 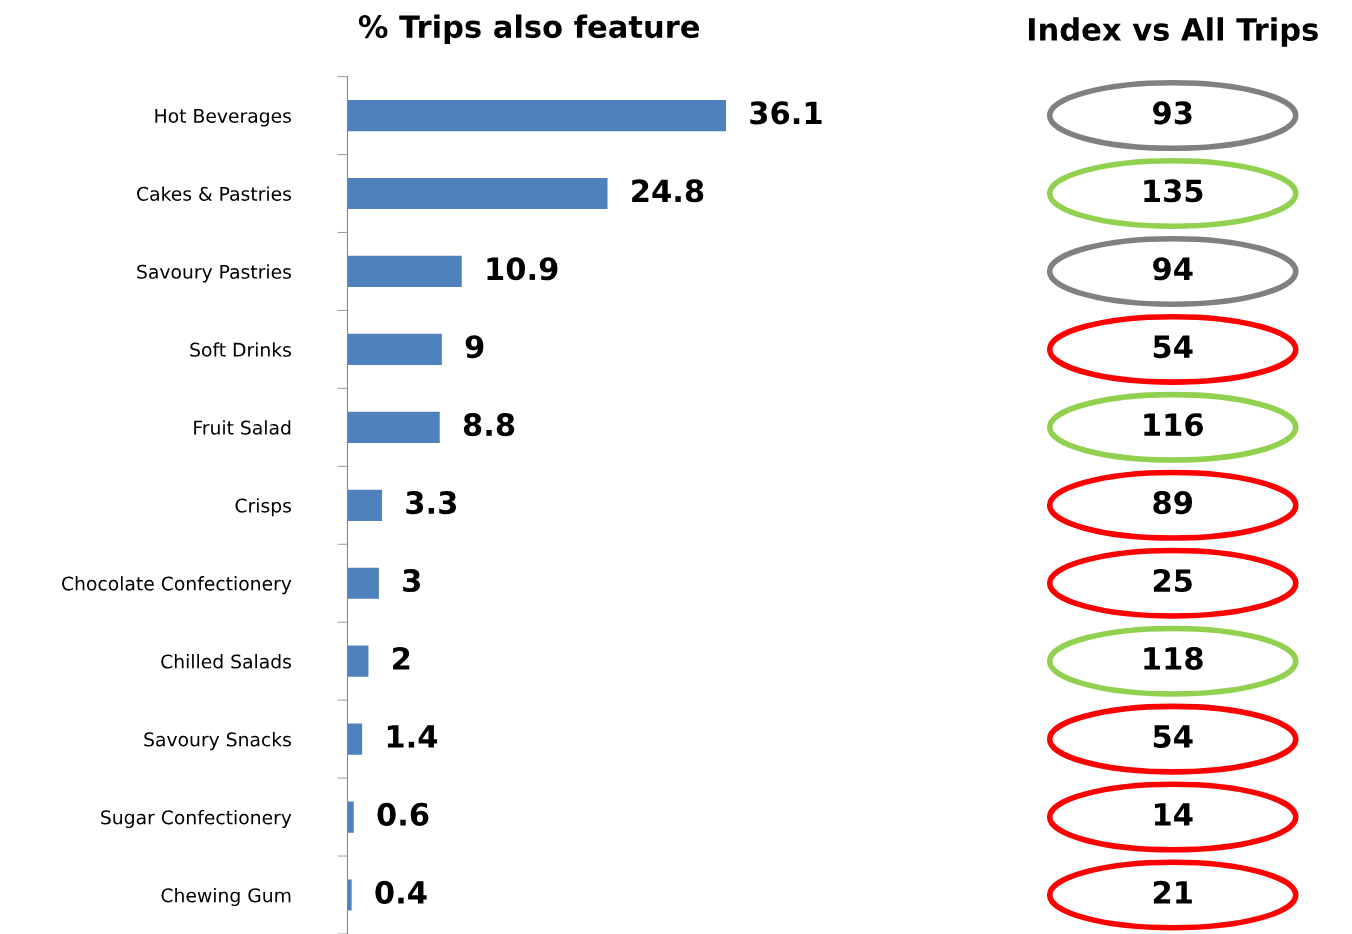 What do you see at coordinates (411, 580) in the screenshot?
I see `data-label: 3` at bounding box center [411, 580].